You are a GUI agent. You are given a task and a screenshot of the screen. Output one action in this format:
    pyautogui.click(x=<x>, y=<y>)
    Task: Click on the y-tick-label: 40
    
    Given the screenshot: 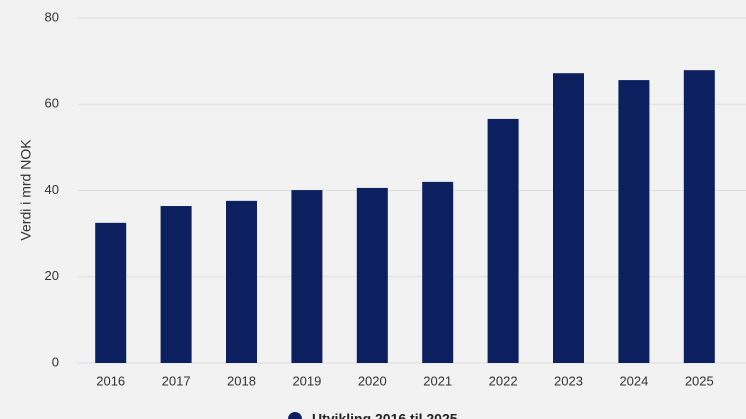 What is the action you would take?
    pyautogui.click(x=52, y=189)
    